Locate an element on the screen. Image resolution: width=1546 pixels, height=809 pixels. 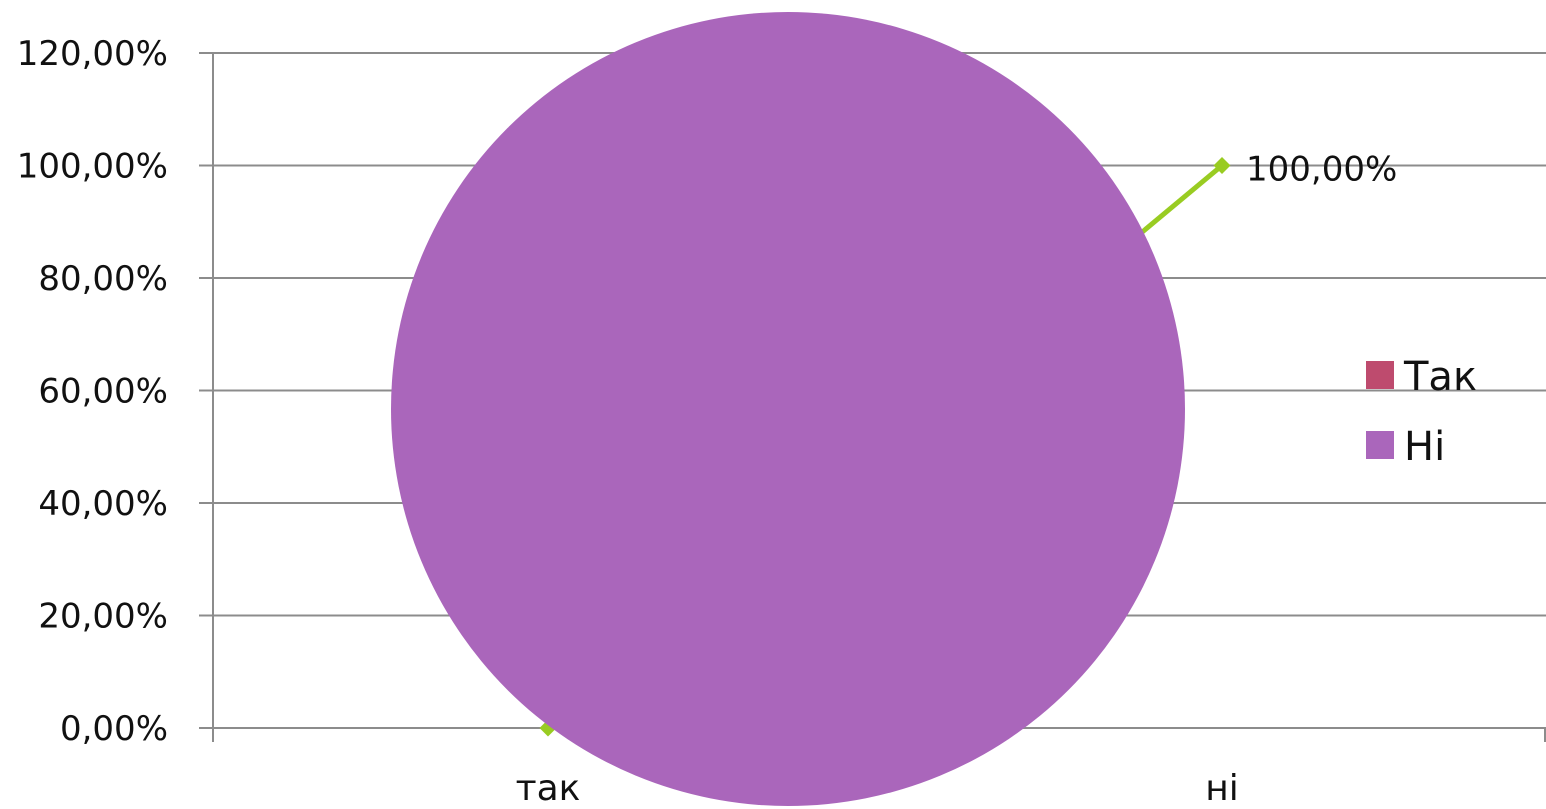
x-tick-label: ні is located at coordinates (1222, 788).